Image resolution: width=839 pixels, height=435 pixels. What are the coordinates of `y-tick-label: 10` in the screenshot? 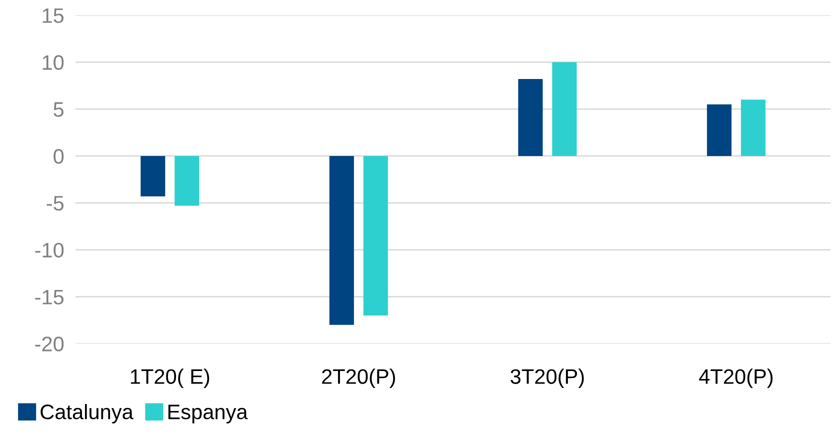 It's located at (53, 62).